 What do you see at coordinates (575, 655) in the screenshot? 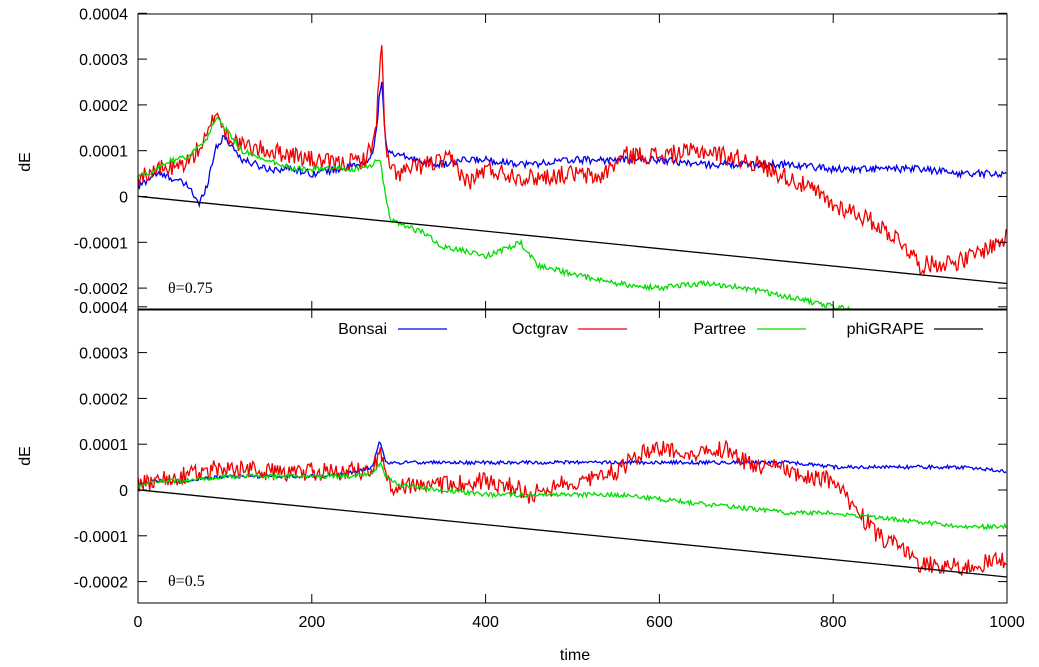
I see `x-axis-label: time` at bounding box center [575, 655].